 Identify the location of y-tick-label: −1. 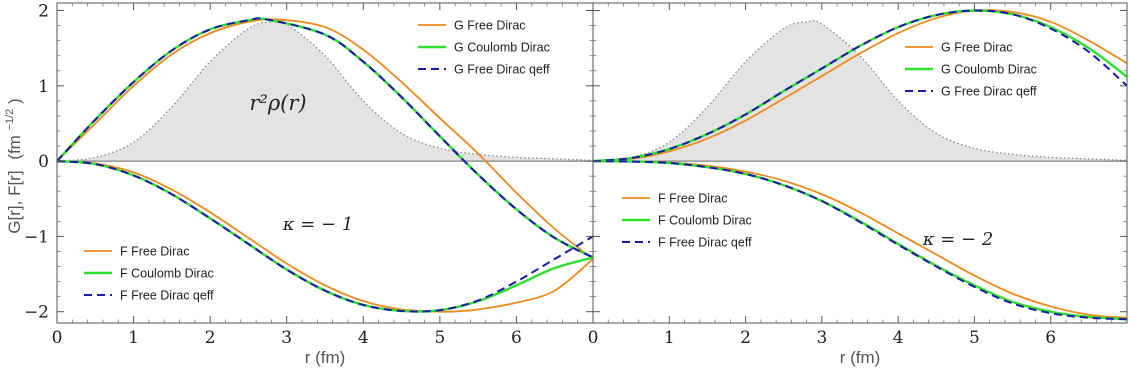
(36, 237).